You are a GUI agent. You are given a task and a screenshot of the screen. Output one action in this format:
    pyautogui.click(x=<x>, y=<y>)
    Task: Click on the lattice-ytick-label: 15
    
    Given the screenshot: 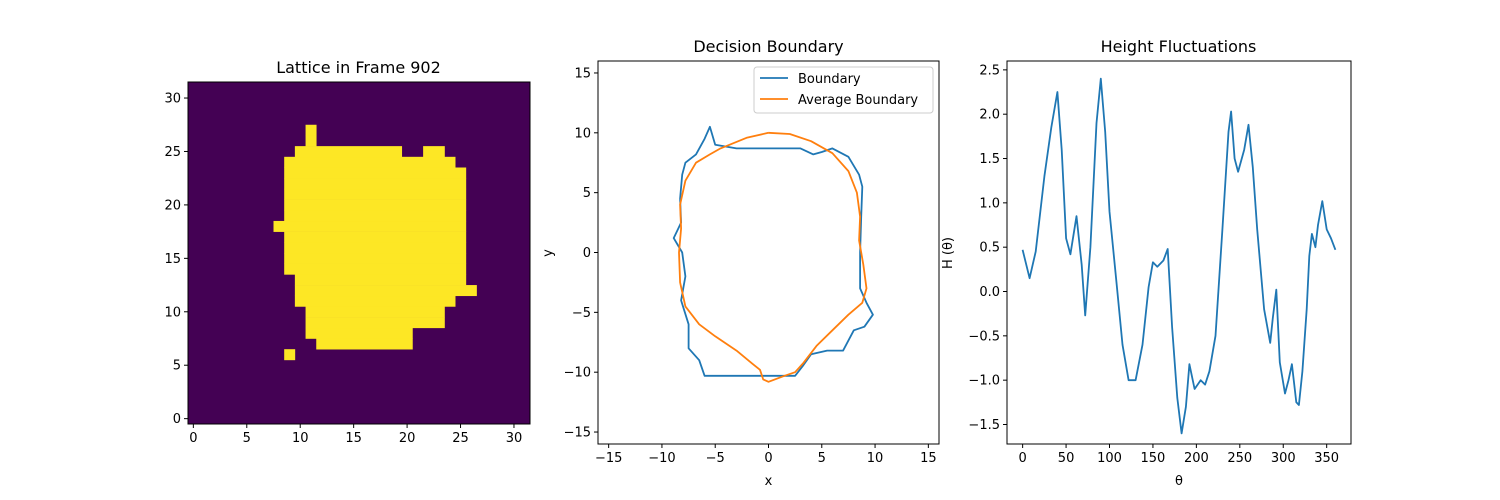 What is the action you would take?
    pyautogui.click(x=172, y=259)
    